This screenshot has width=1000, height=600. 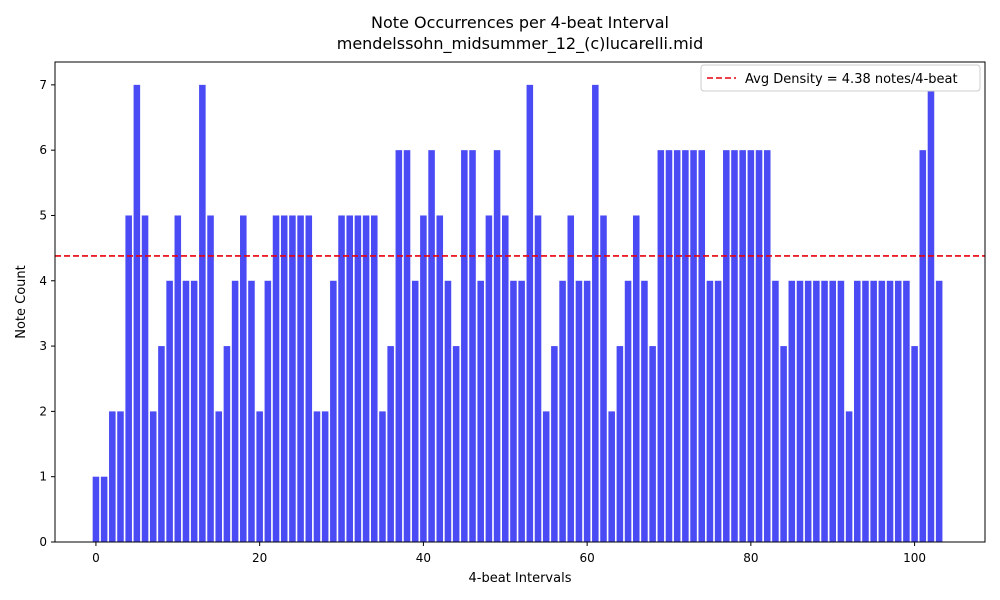 What do you see at coordinates (43, 411) in the screenshot?
I see `y-tick-label: 2` at bounding box center [43, 411].